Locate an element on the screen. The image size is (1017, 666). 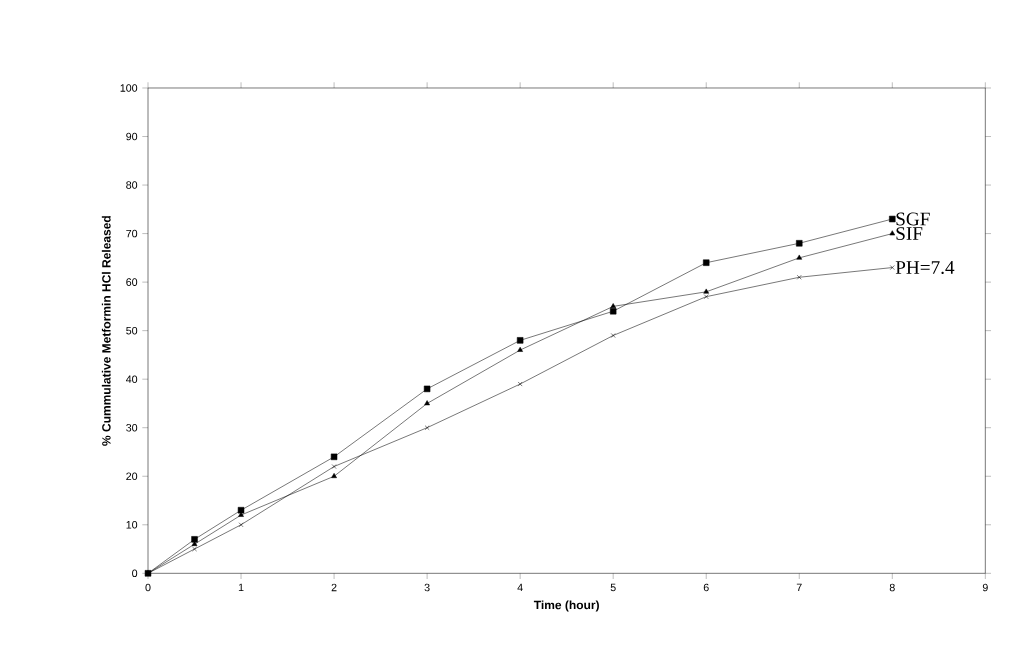
y-tick-label: 30 is located at coordinates (132, 427).